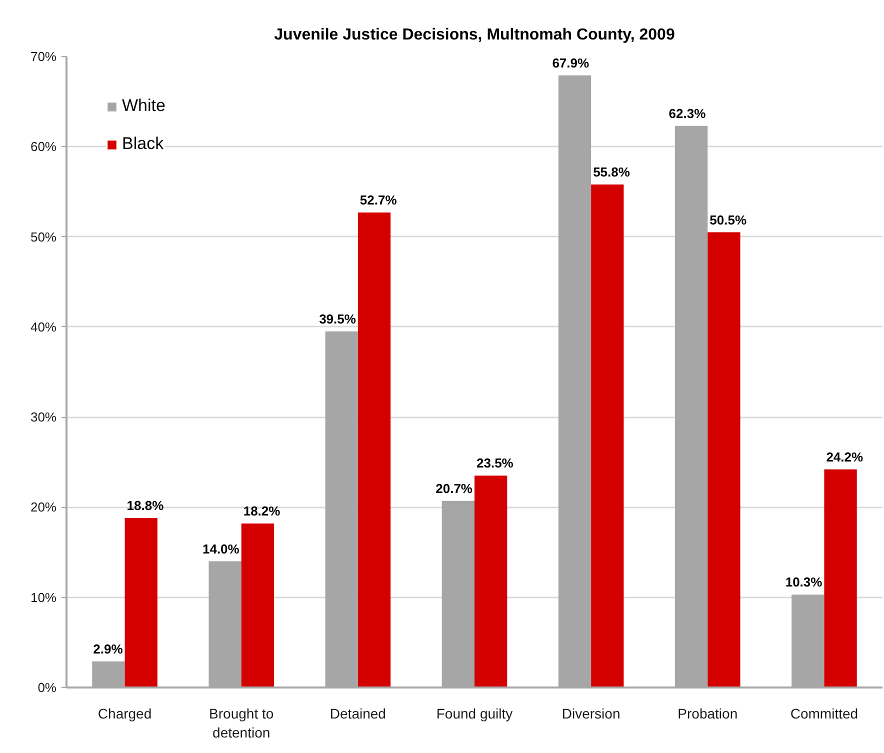  Describe the element at coordinates (43, 146) in the screenshot. I see `y-tick-label: 60%` at that location.